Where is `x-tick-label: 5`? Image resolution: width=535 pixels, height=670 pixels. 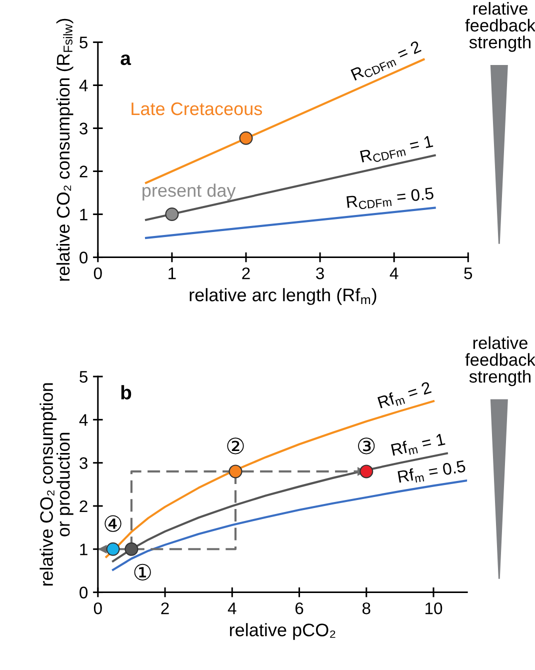
x-tick-label: 5 is located at coordinates (468, 274).